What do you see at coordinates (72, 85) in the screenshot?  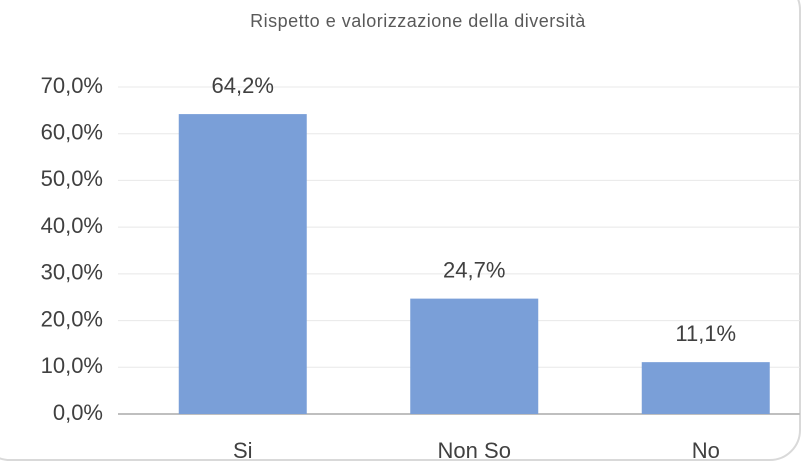 I see `y-tick-label: 70,0%` at bounding box center [72, 85].